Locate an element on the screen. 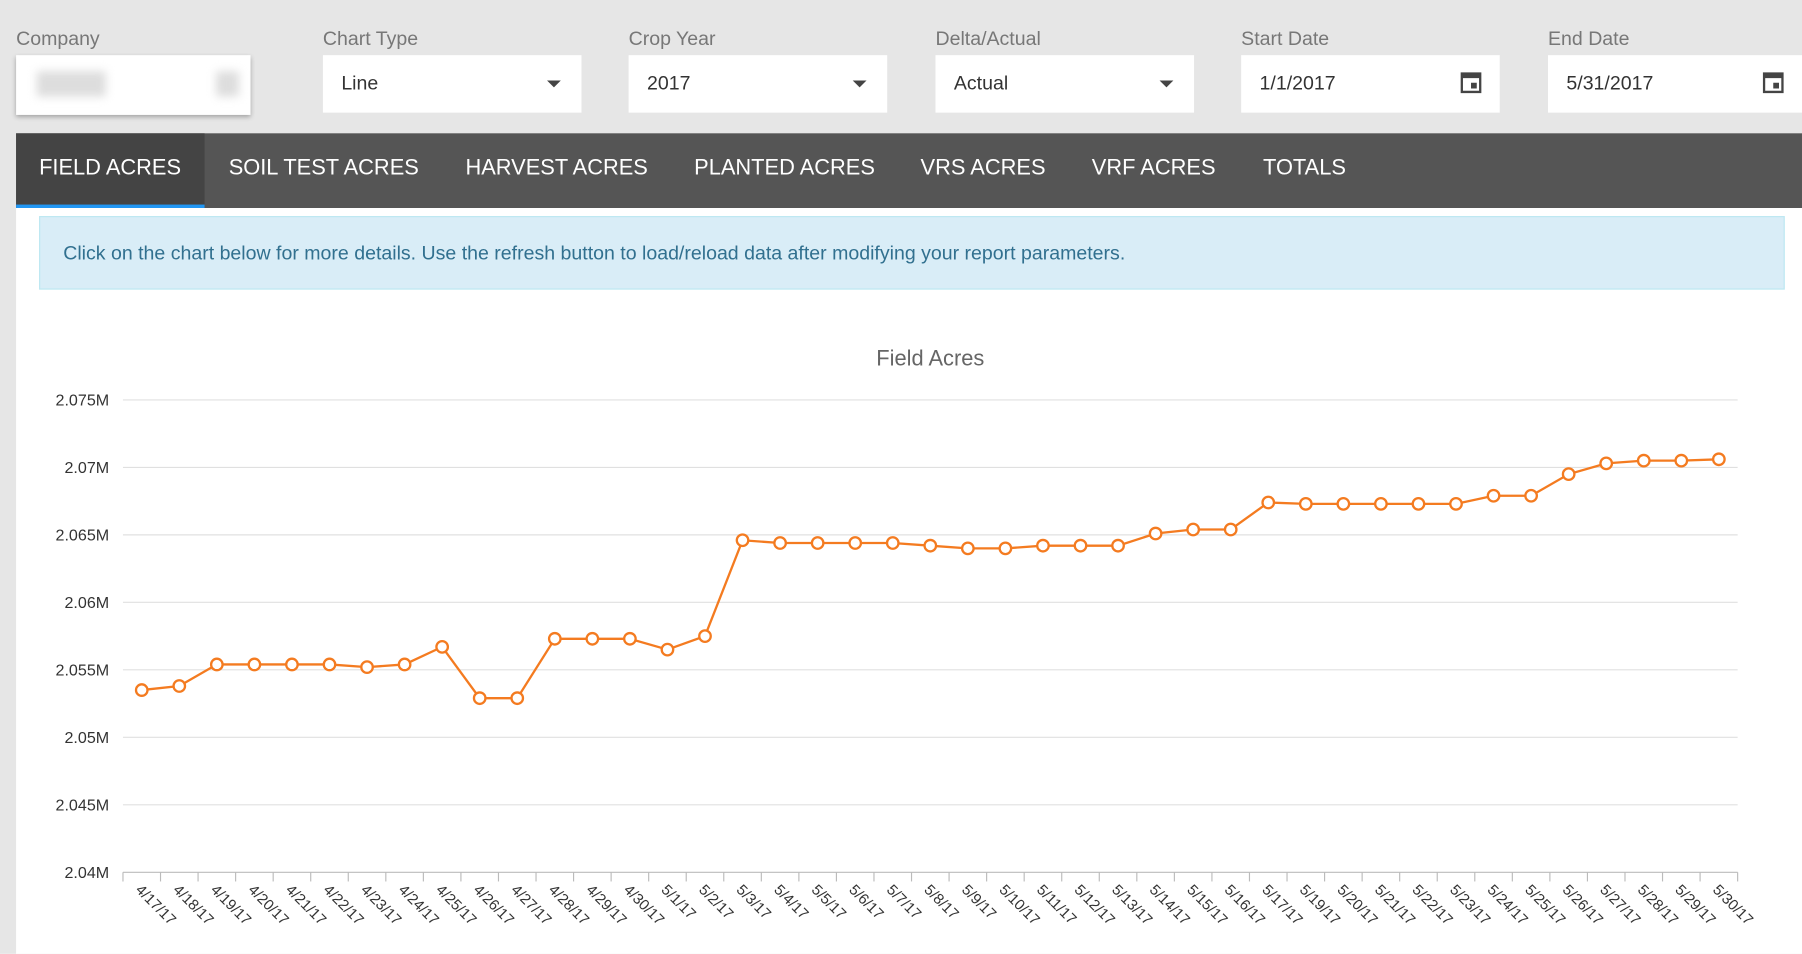  filter: Delta/Actual Actual is located at coordinates (1065, 70).